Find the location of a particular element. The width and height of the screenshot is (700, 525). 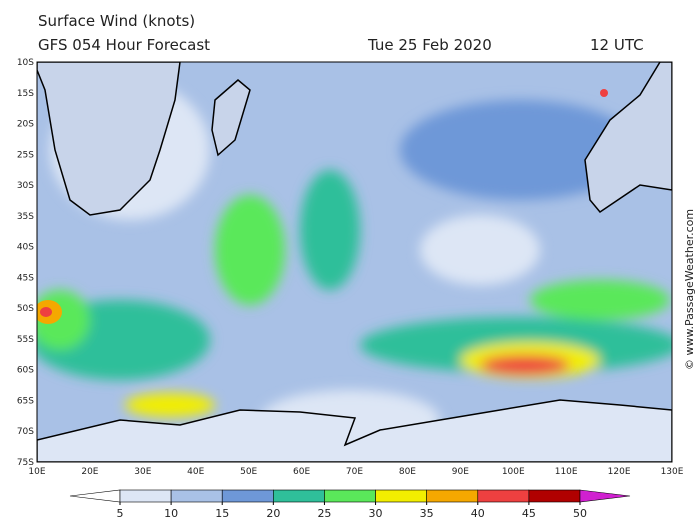

lon-label: 40E is located at coordinates (195, 472).